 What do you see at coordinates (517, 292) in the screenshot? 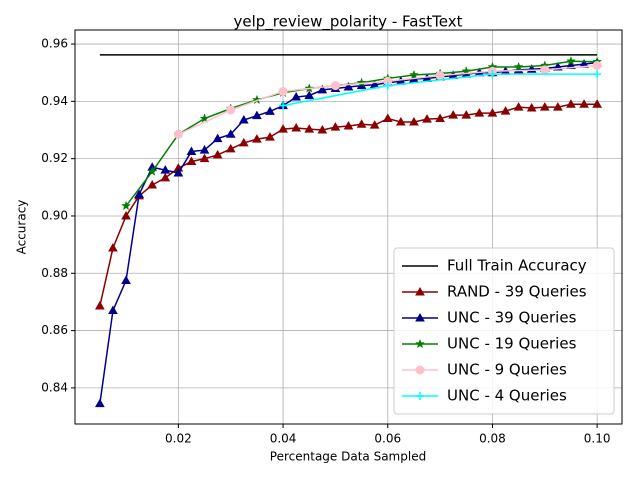
I see `legend-label: RAND - 39 Queries` at bounding box center [517, 292].